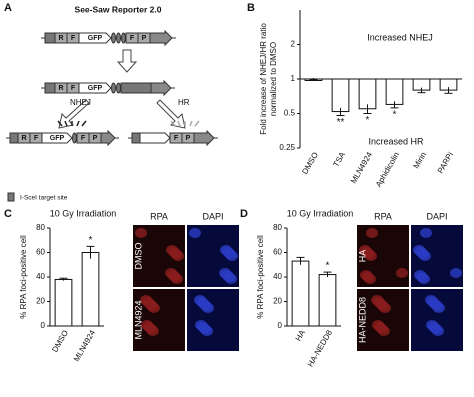 This screenshot has height=397, width=474. Describe the element at coordinates (138, 256) in the screenshot. I see `image-row-label: DMSO` at that location.